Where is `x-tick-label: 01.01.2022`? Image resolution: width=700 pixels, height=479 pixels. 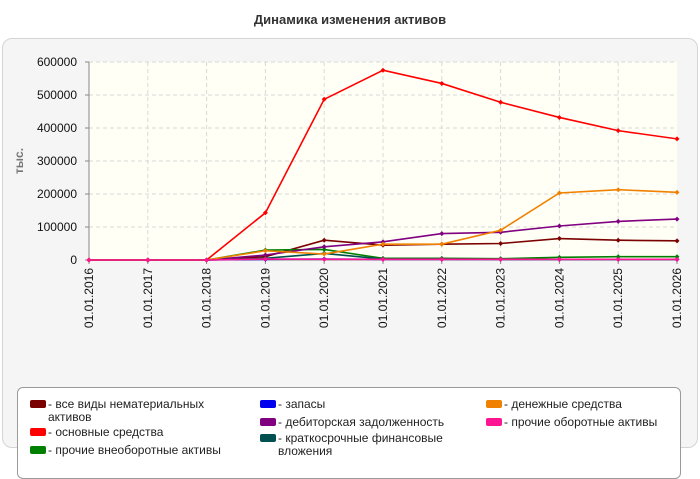 x-tick-label: 01.01.2022 is located at coordinates (442, 298).